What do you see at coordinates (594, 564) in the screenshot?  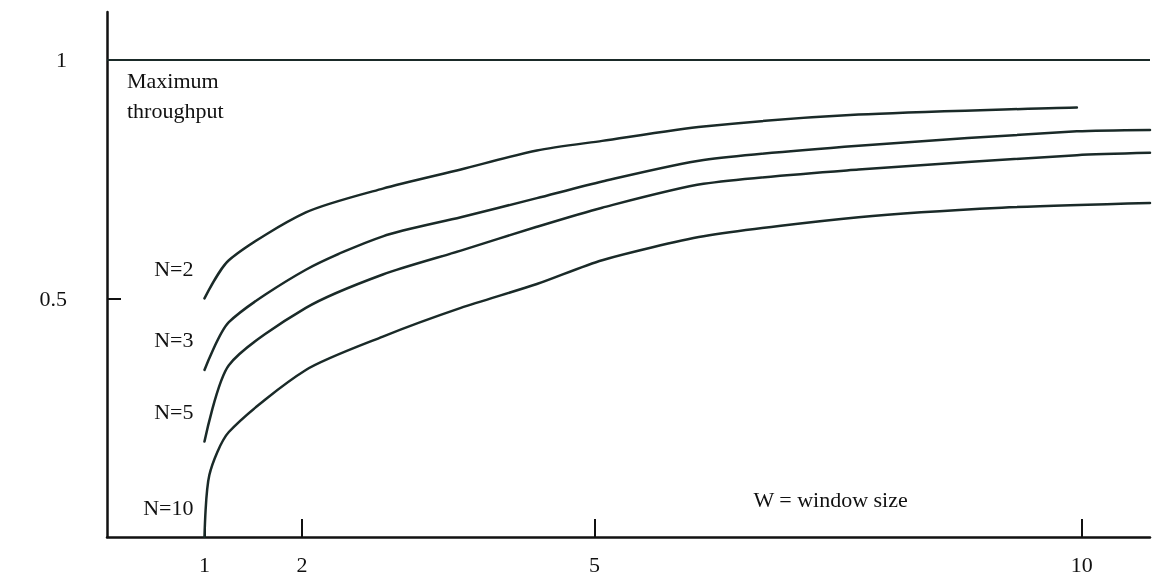 I see `x-tick-label: 5` at bounding box center [594, 564].